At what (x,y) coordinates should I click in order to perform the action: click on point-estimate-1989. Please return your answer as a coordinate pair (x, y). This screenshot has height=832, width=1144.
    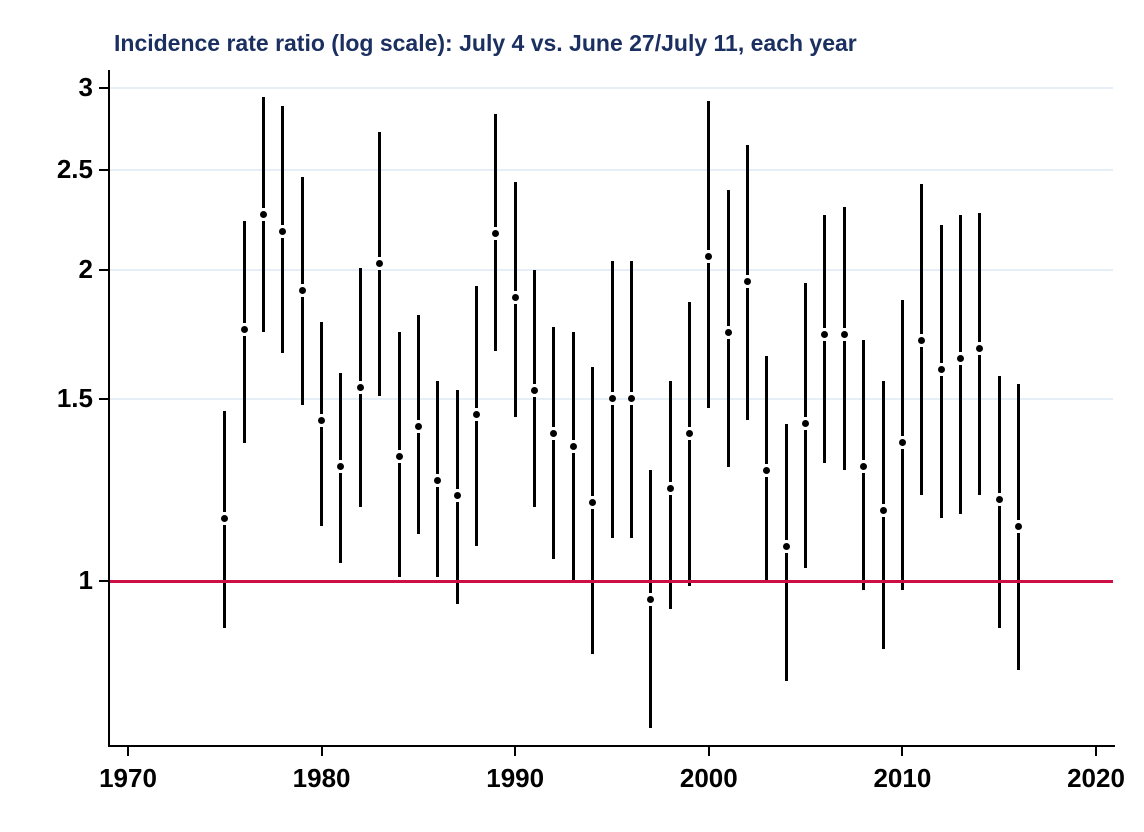
    Looking at the image, I should click on (496, 233).